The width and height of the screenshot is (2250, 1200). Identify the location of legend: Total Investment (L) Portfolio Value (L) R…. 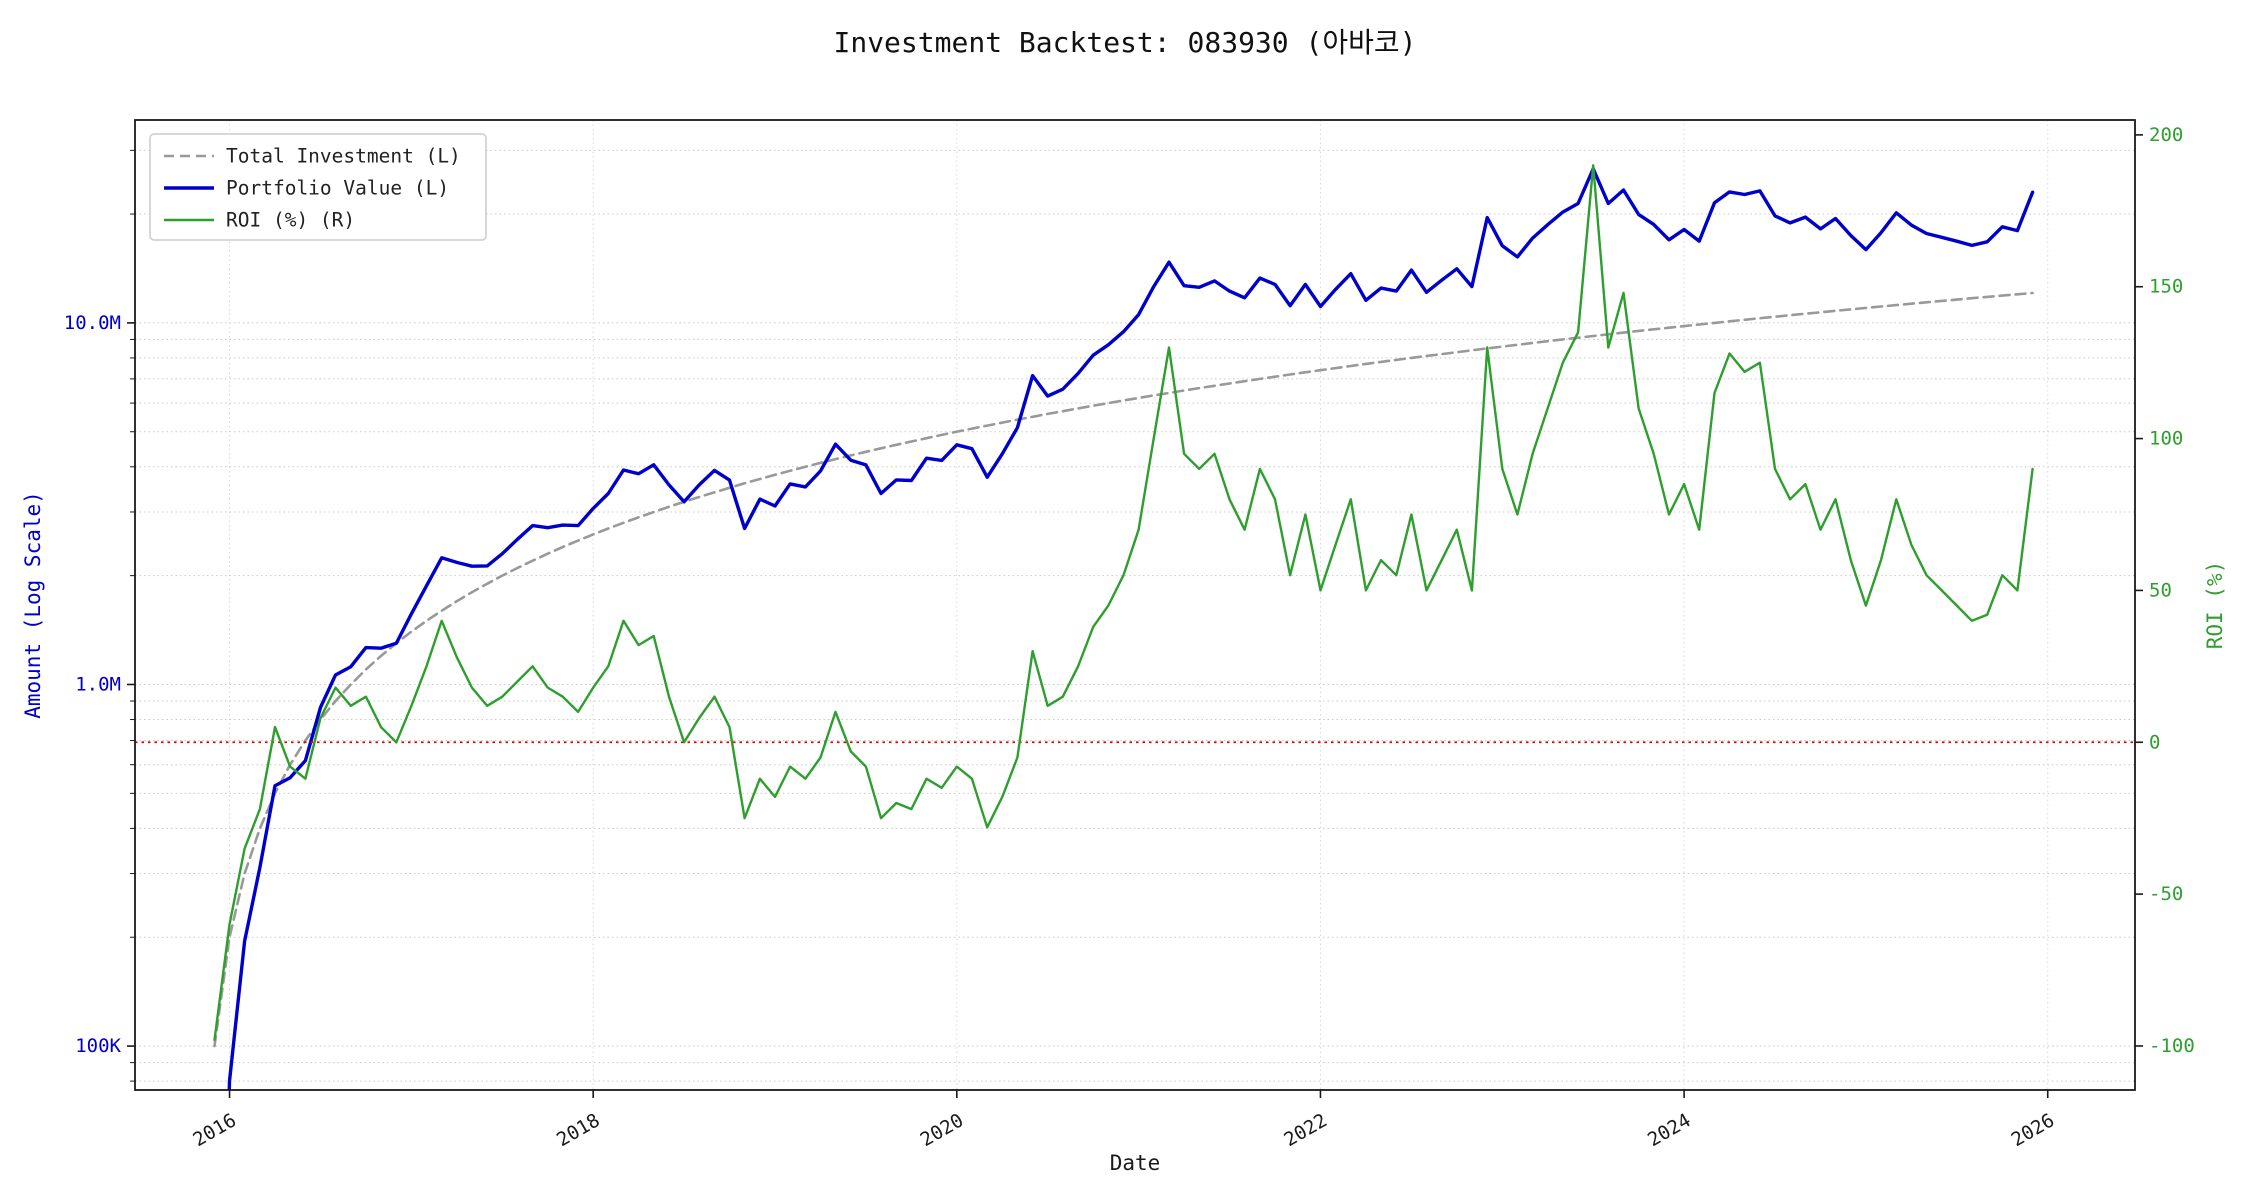
(318, 187).